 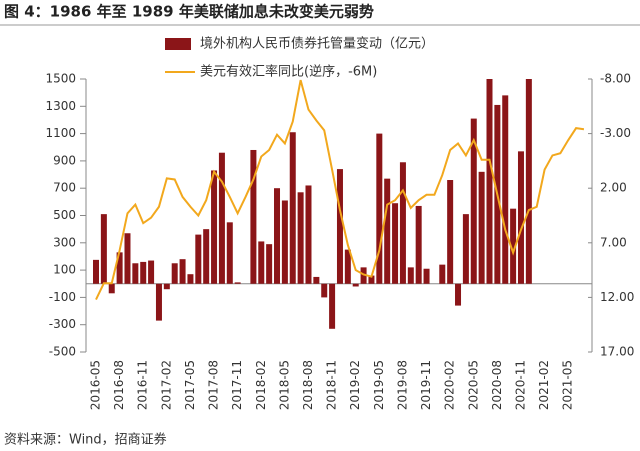 I want to click on x-tick-label: 2020-02, so click(x=450, y=385).